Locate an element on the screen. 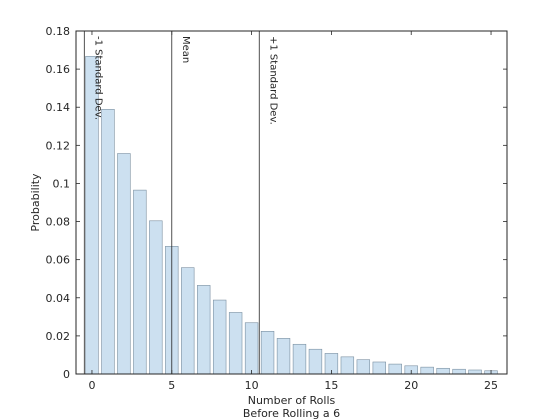 This screenshot has width=560, height=420. x-tick-label: 5 is located at coordinates (171, 385).